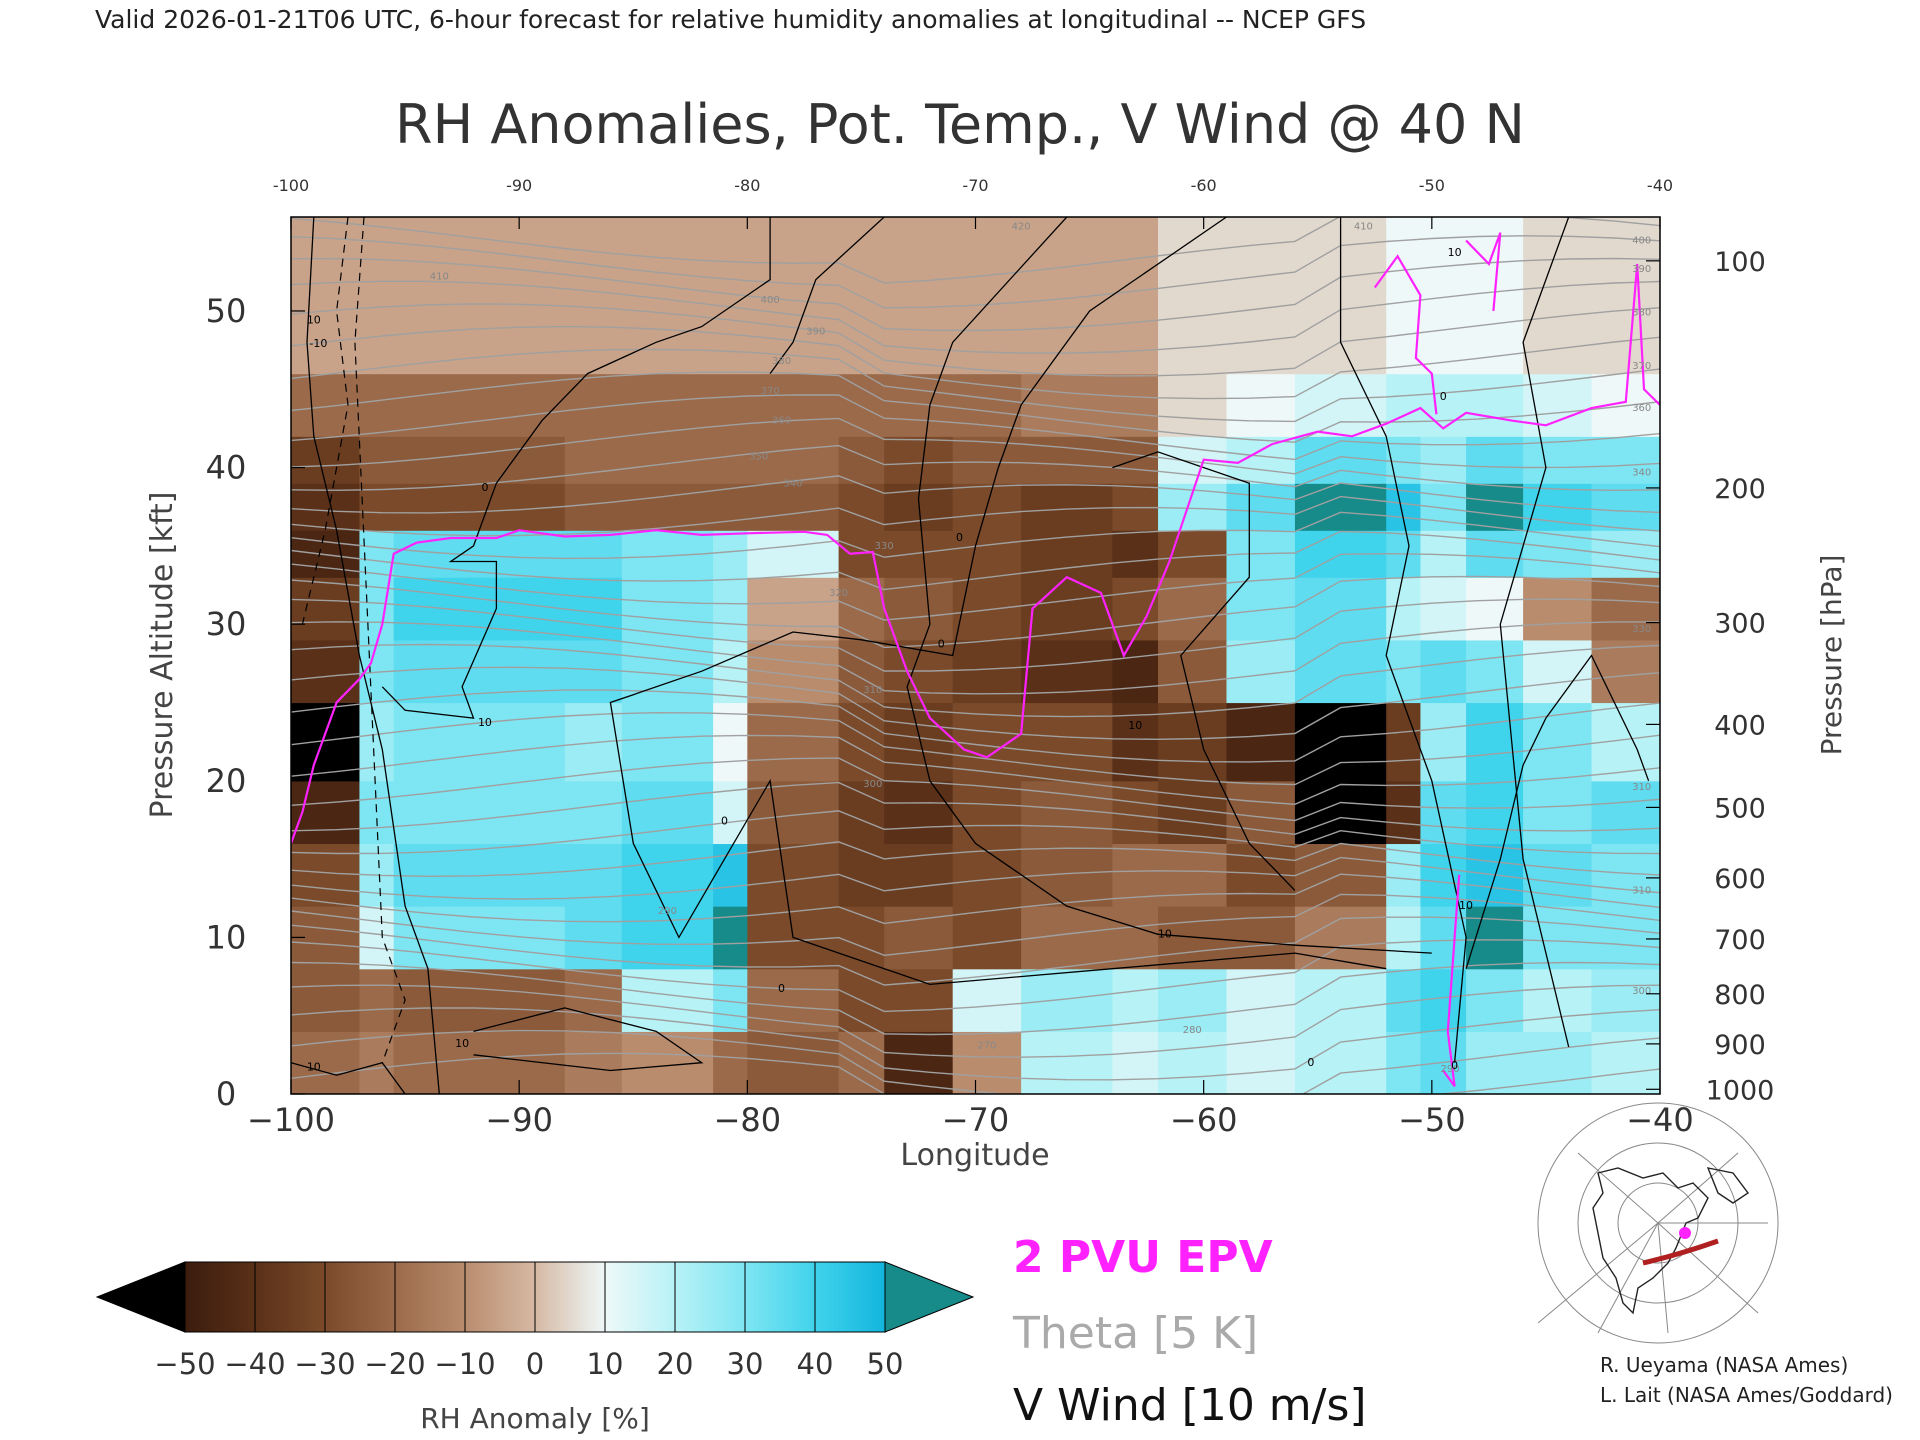  Describe the element at coordinates (747, 185) in the screenshot. I see `x-tick-label-top: -80` at that location.